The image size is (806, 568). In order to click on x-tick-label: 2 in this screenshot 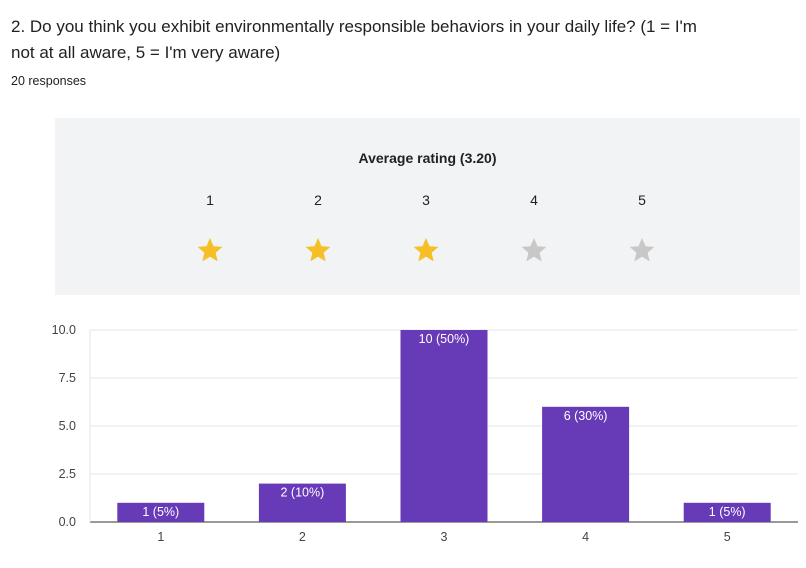, I will do `click(302, 537)`.